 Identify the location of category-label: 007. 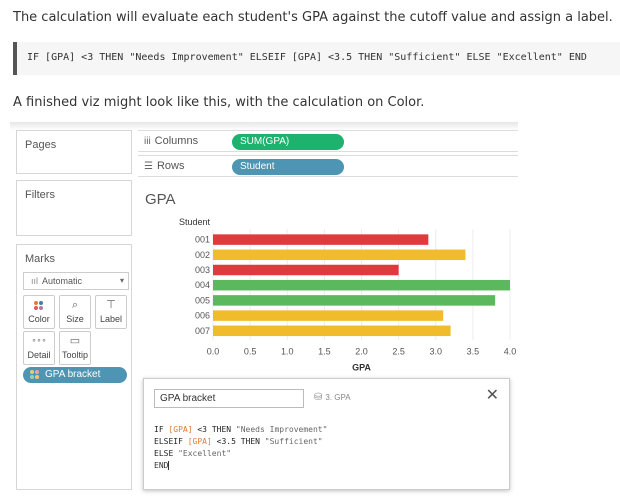
(202, 331).